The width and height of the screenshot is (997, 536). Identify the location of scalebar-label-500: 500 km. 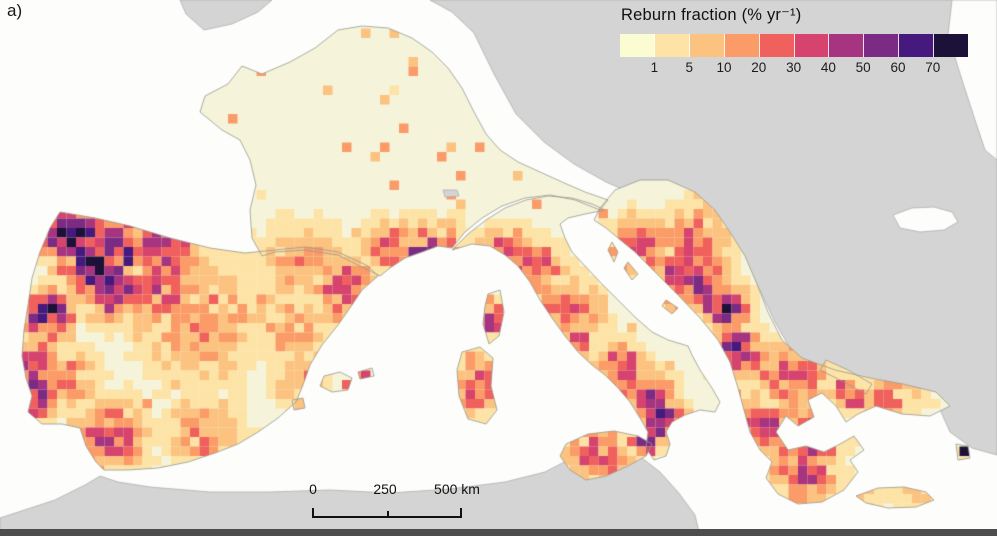
(457, 489).